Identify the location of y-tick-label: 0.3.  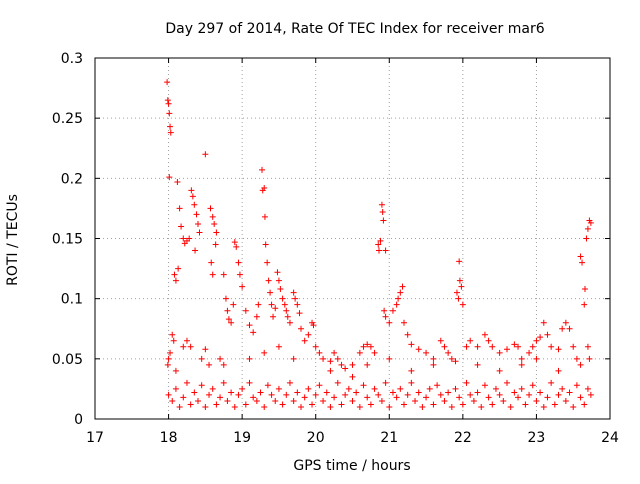
(72, 59).